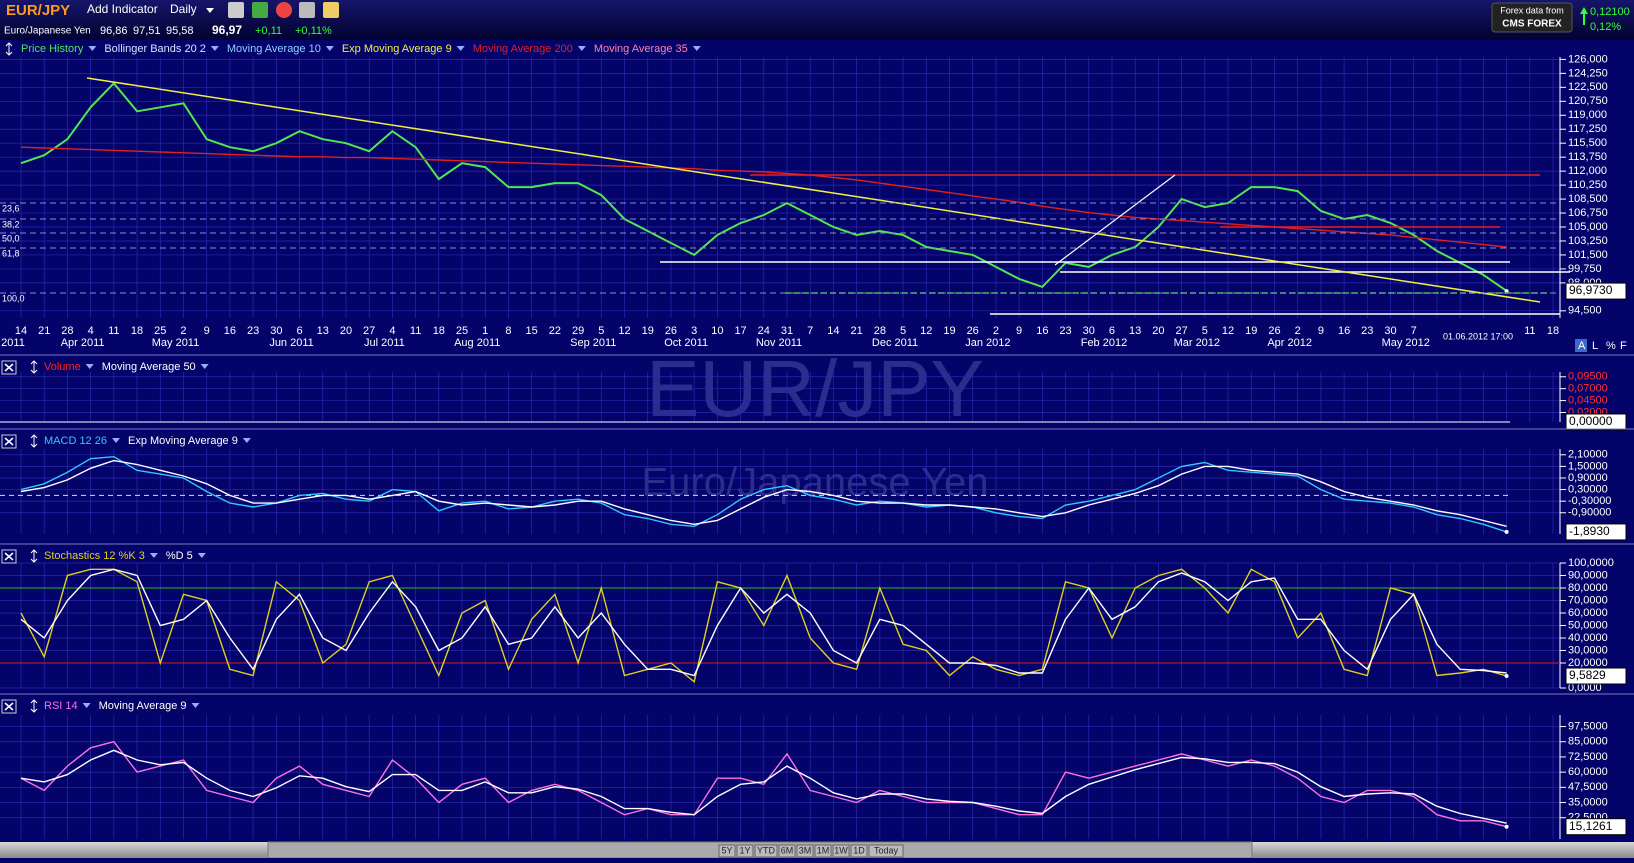 This screenshot has width=1634, height=863. What do you see at coordinates (740, 331) in the screenshot?
I see `x-tick-label: 17` at bounding box center [740, 331].